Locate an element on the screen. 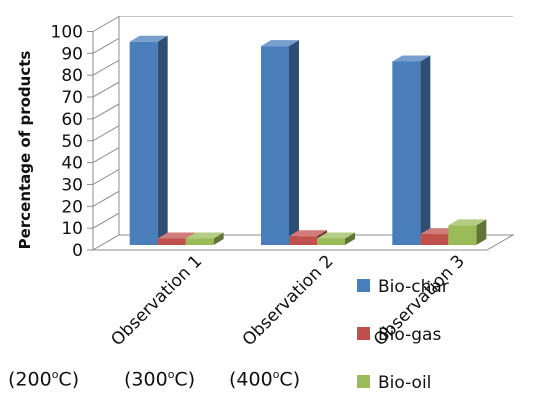  x-tick-label-2: Observation 2 is located at coordinates (288, 300).